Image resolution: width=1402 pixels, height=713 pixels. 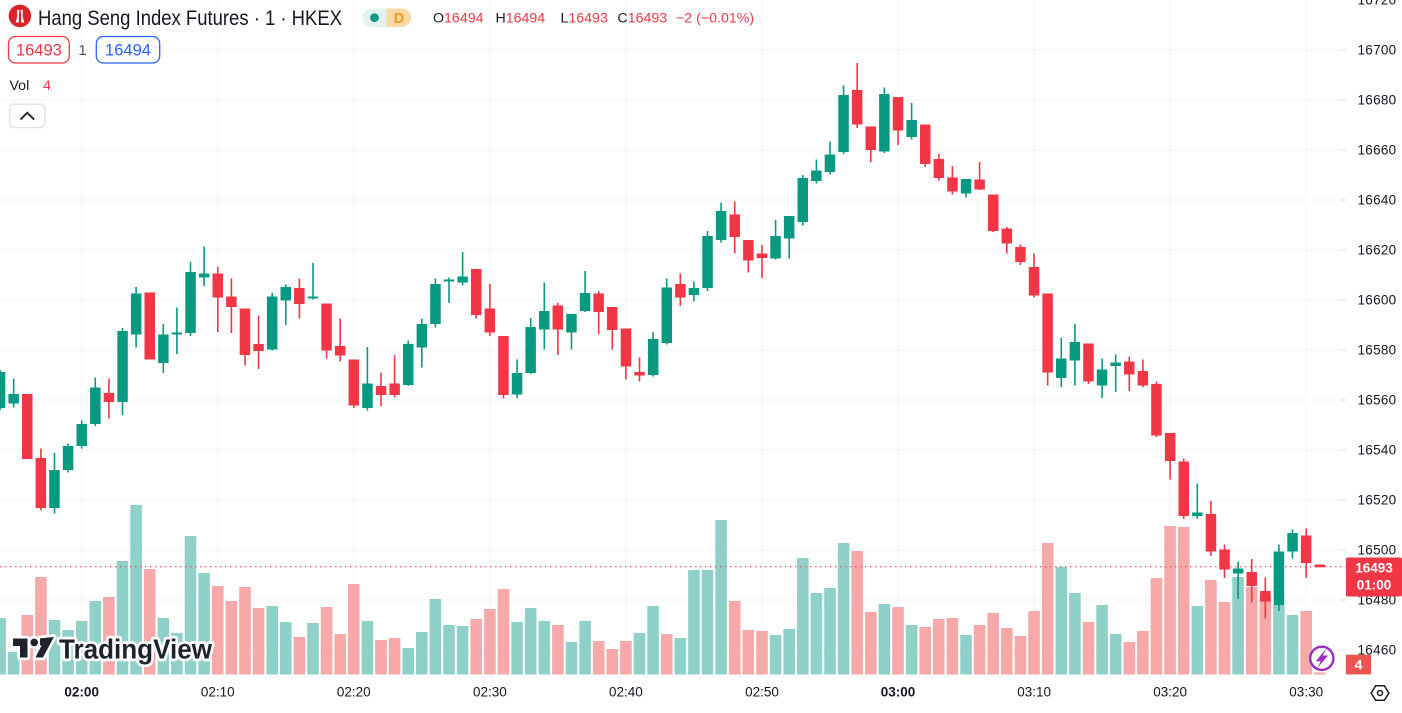 What do you see at coordinates (1376, 500) in the screenshot?
I see `svg-text: 16520` at bounding box center [1376, 500].